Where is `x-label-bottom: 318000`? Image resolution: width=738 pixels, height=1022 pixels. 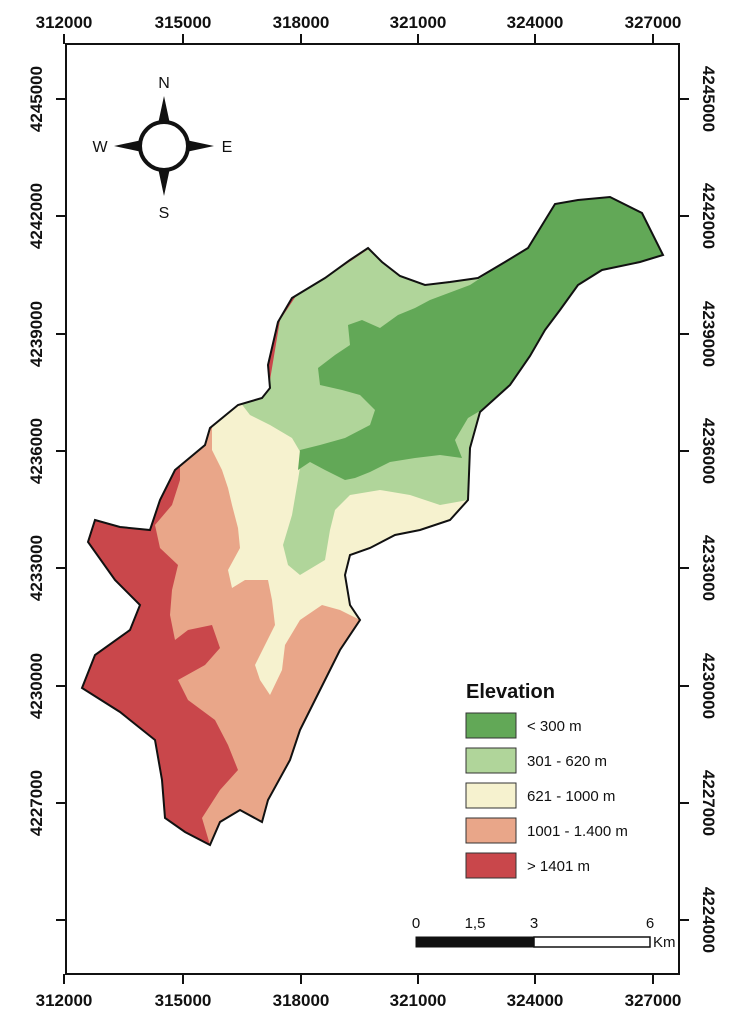 x-label-bottom: 318000 is located at coordinates (301, 1000).